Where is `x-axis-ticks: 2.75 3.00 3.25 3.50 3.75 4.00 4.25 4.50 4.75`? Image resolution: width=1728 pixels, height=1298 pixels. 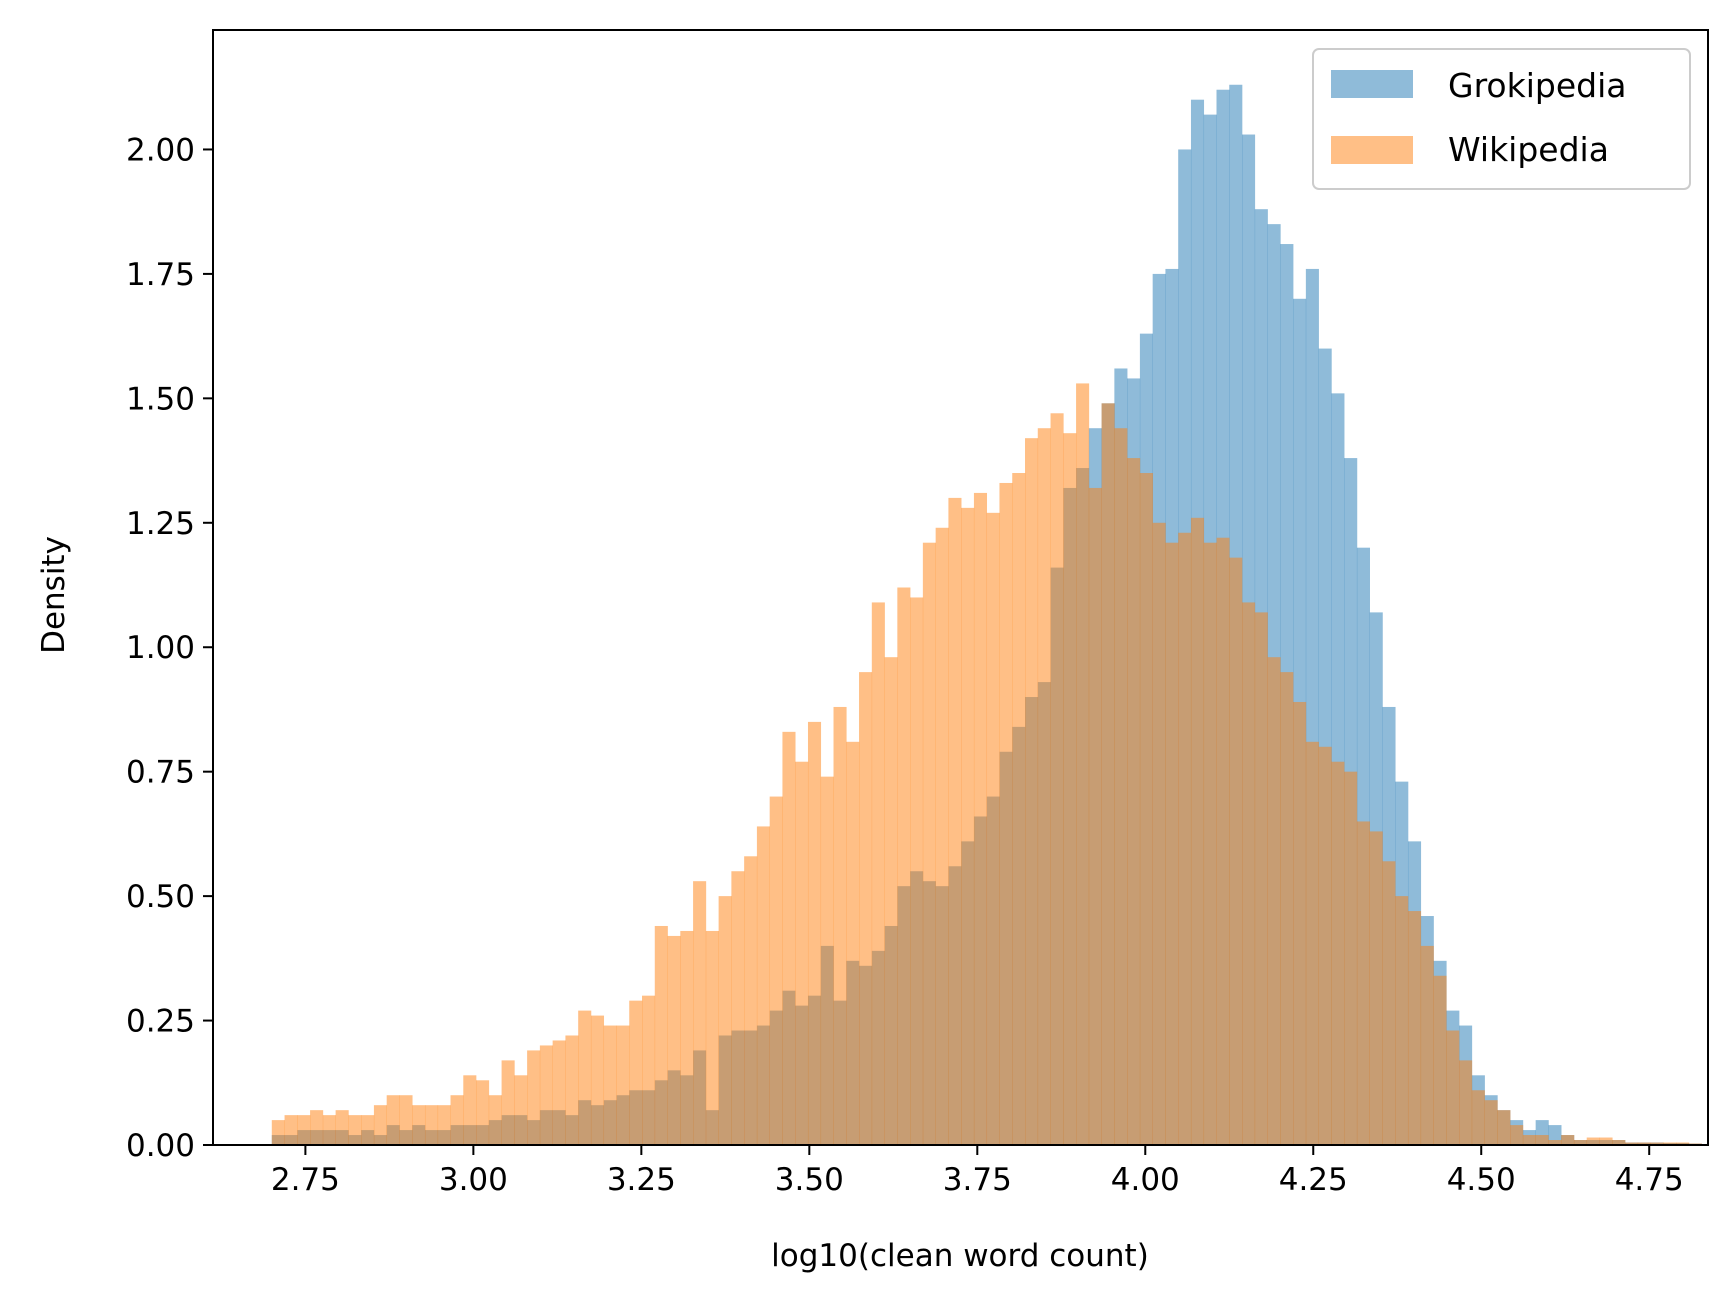 x-axis-ticks: 2.75 3.00 3.25 3.50 3.75 4.00 4.25 4.50 4.75 is located at coordinates (977, 1171).